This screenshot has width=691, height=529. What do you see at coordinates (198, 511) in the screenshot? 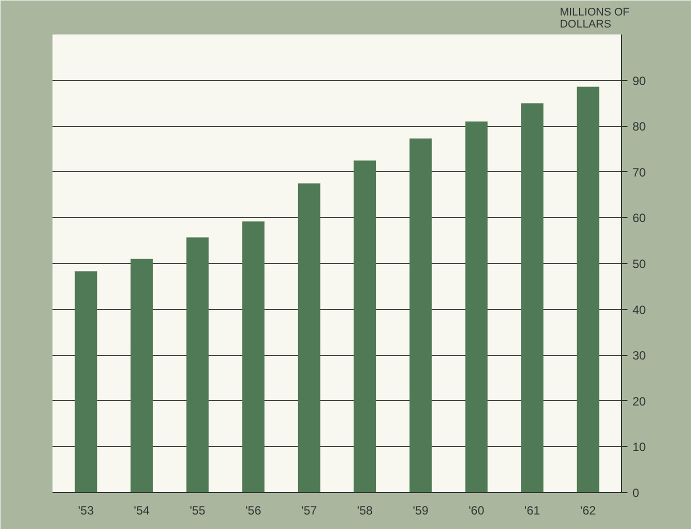
I see `x-tick-label: '55` at bounding box center [198, 511].